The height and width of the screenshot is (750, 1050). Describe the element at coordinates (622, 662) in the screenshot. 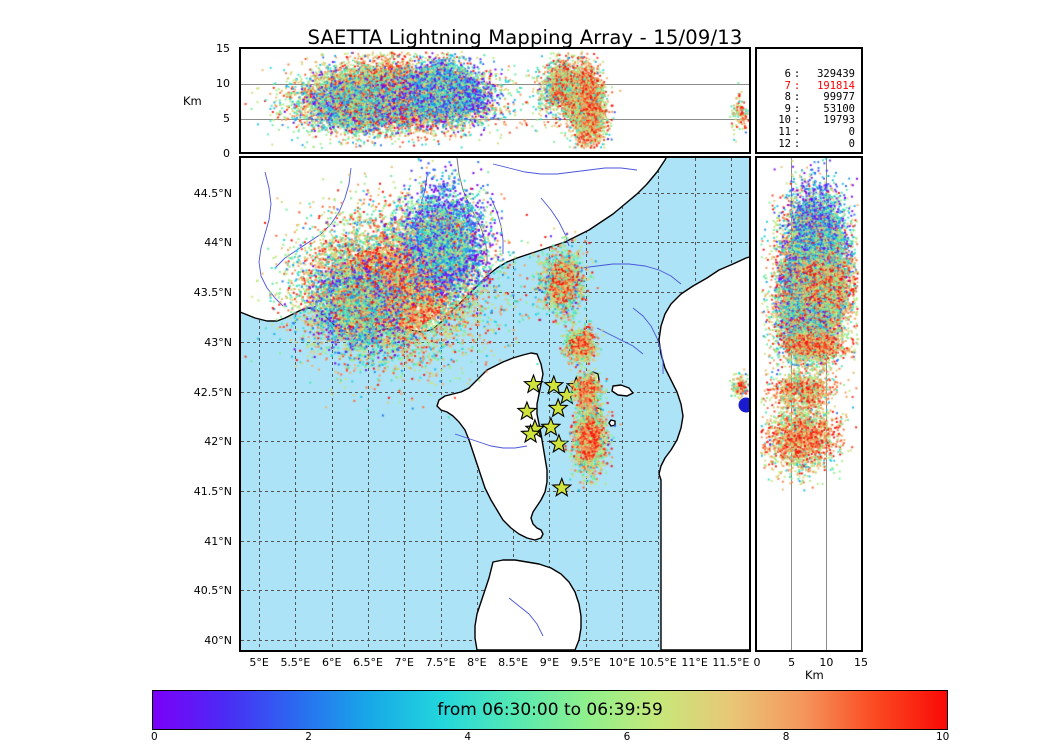

I see `map-lon-tick: 10°E` at that location.